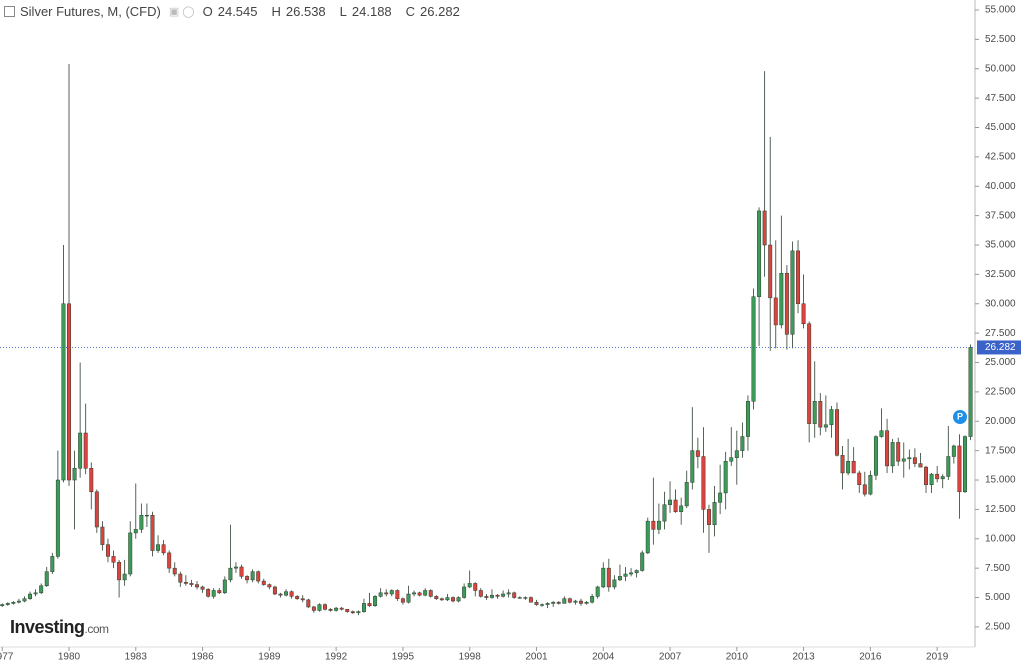 This screenshot has height=665, width=1024. Describe the element at coordinates (181, 12) in the screenshot. I see `settings-icons: ▣ ◯` at that location.